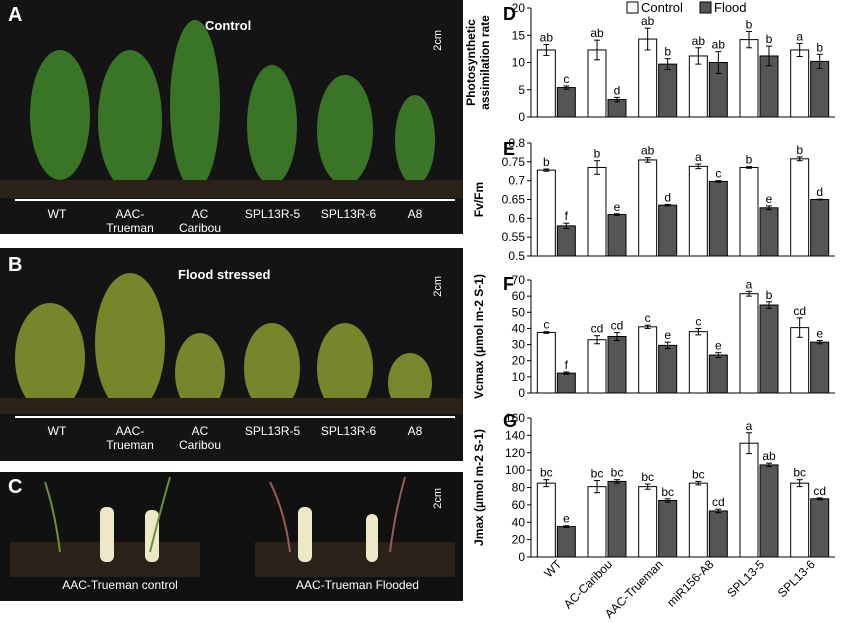  What do you see at coordinates (479, 336) in the screenshot?
I see `y-axis-label: Vcmax (µmol m-2 S-1)` at bounding box center [479, 336].